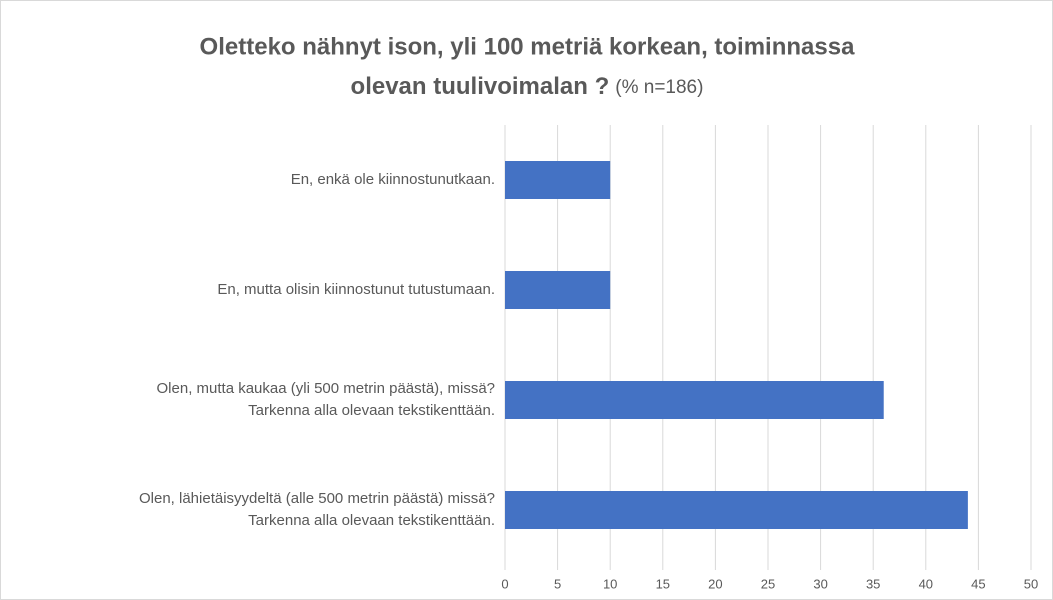 The height and width of the screenshot is (600, 1053). Describe the element at coordinates (715, 583) in the screenshot. I see `x-tick-label: 20` at that location.